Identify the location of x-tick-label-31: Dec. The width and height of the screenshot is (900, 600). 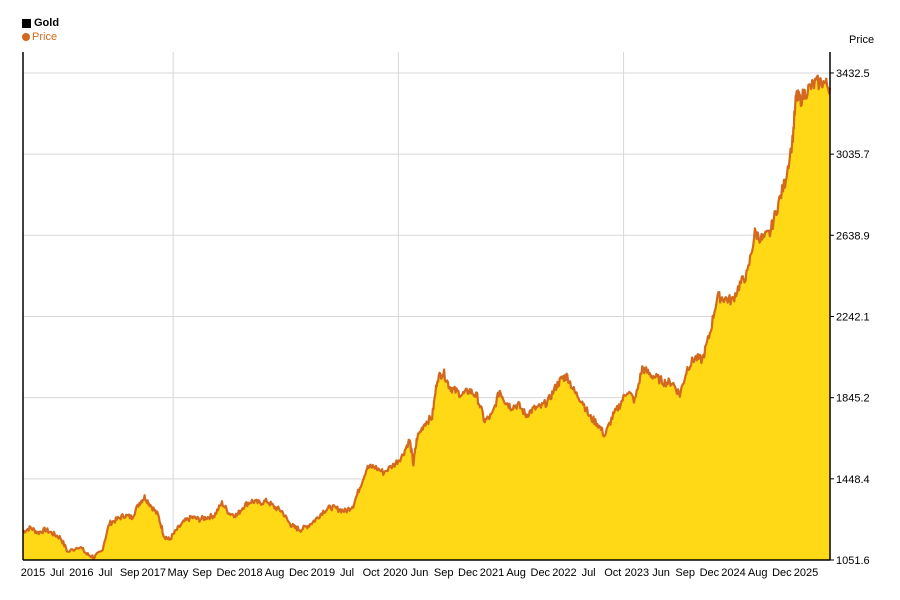
(782, 573).